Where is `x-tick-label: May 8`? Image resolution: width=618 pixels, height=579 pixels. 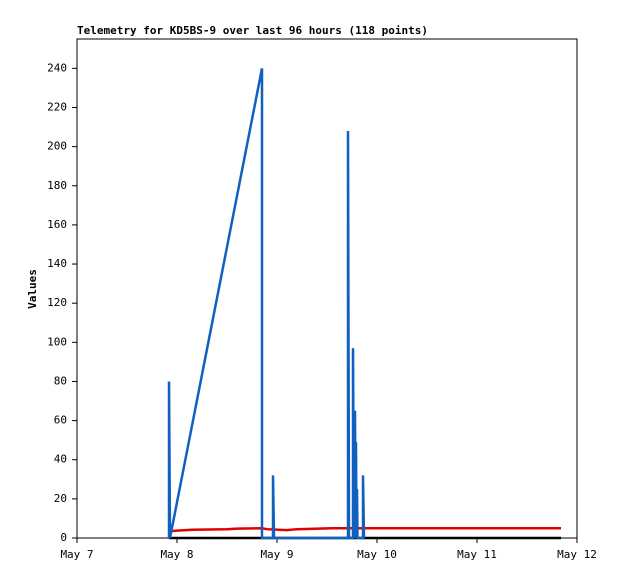 x-tick-label: May 8 is located at coordinates (176, 554).